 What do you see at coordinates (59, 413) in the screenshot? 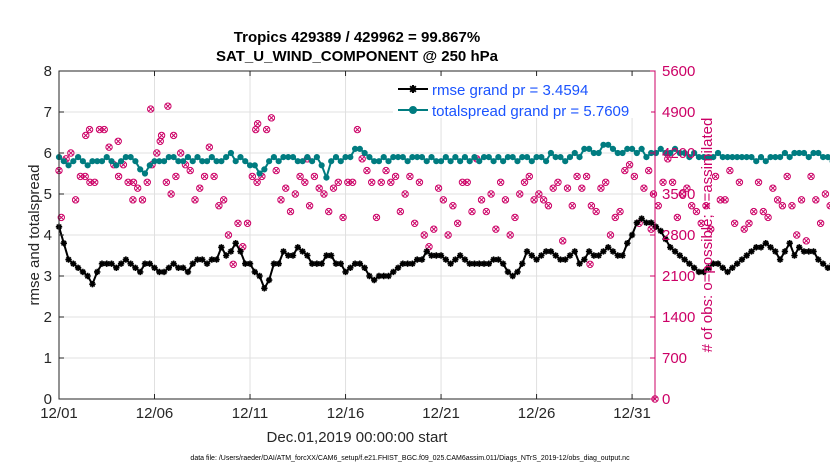
I see `x-tick-label: 12/01` at bounding box center [59, 413].